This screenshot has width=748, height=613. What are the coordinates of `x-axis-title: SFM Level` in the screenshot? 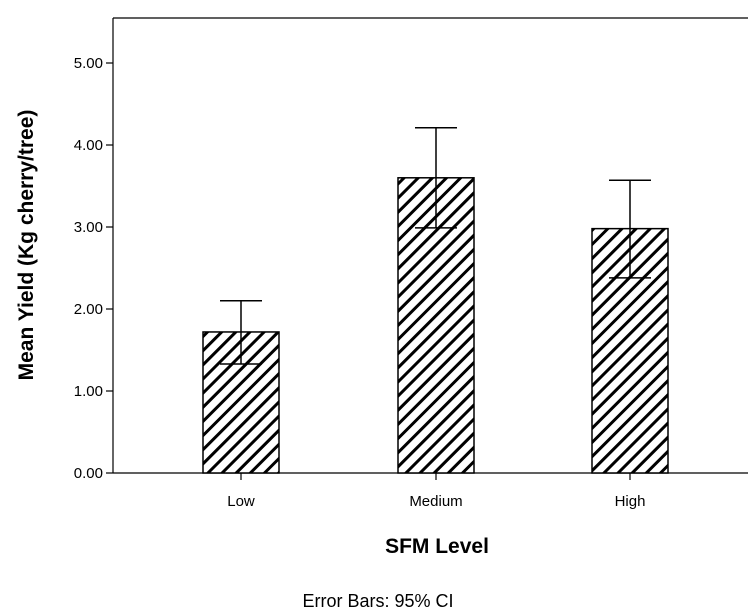 It's located at (437, 546).